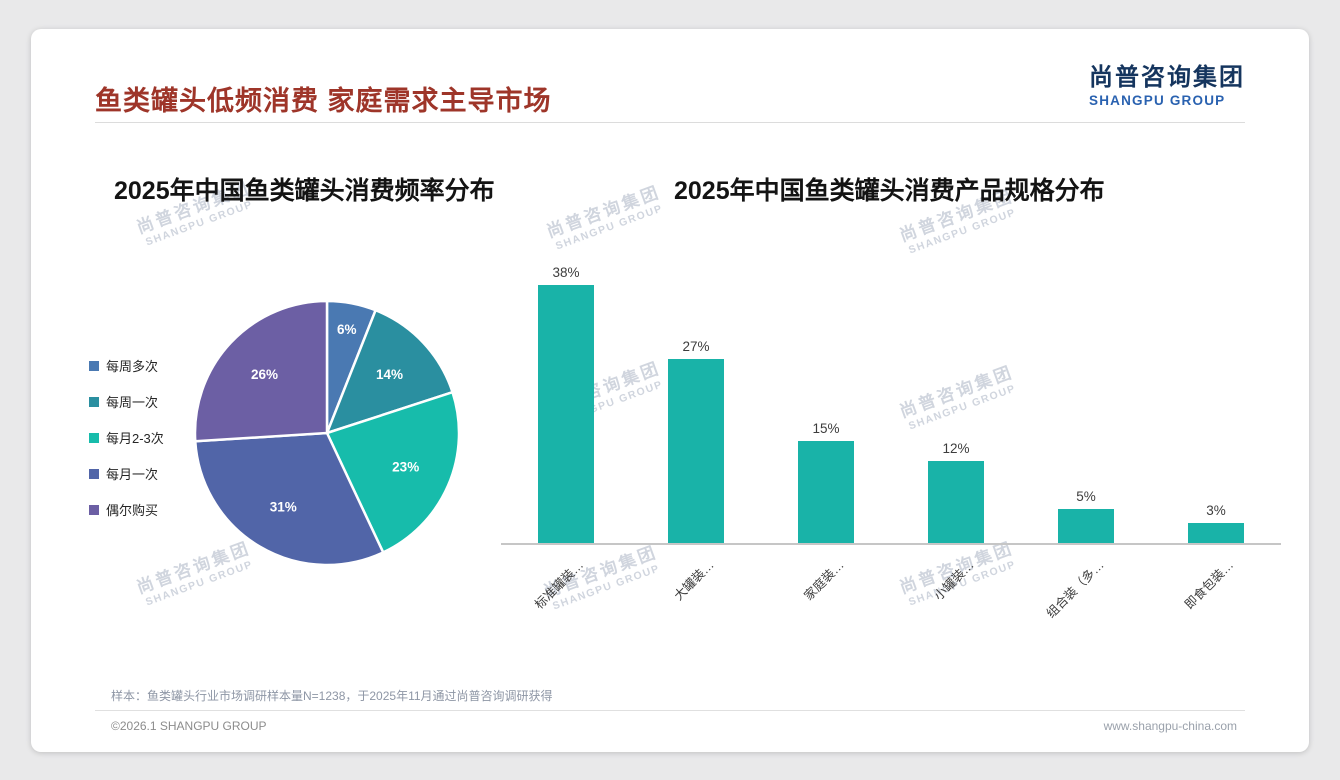 The image size is (1340, 780). What do you see at coordinates (696, 347) in the screenshot?
I see `bar-value-label: 27%` at bounding box center [696, 347].